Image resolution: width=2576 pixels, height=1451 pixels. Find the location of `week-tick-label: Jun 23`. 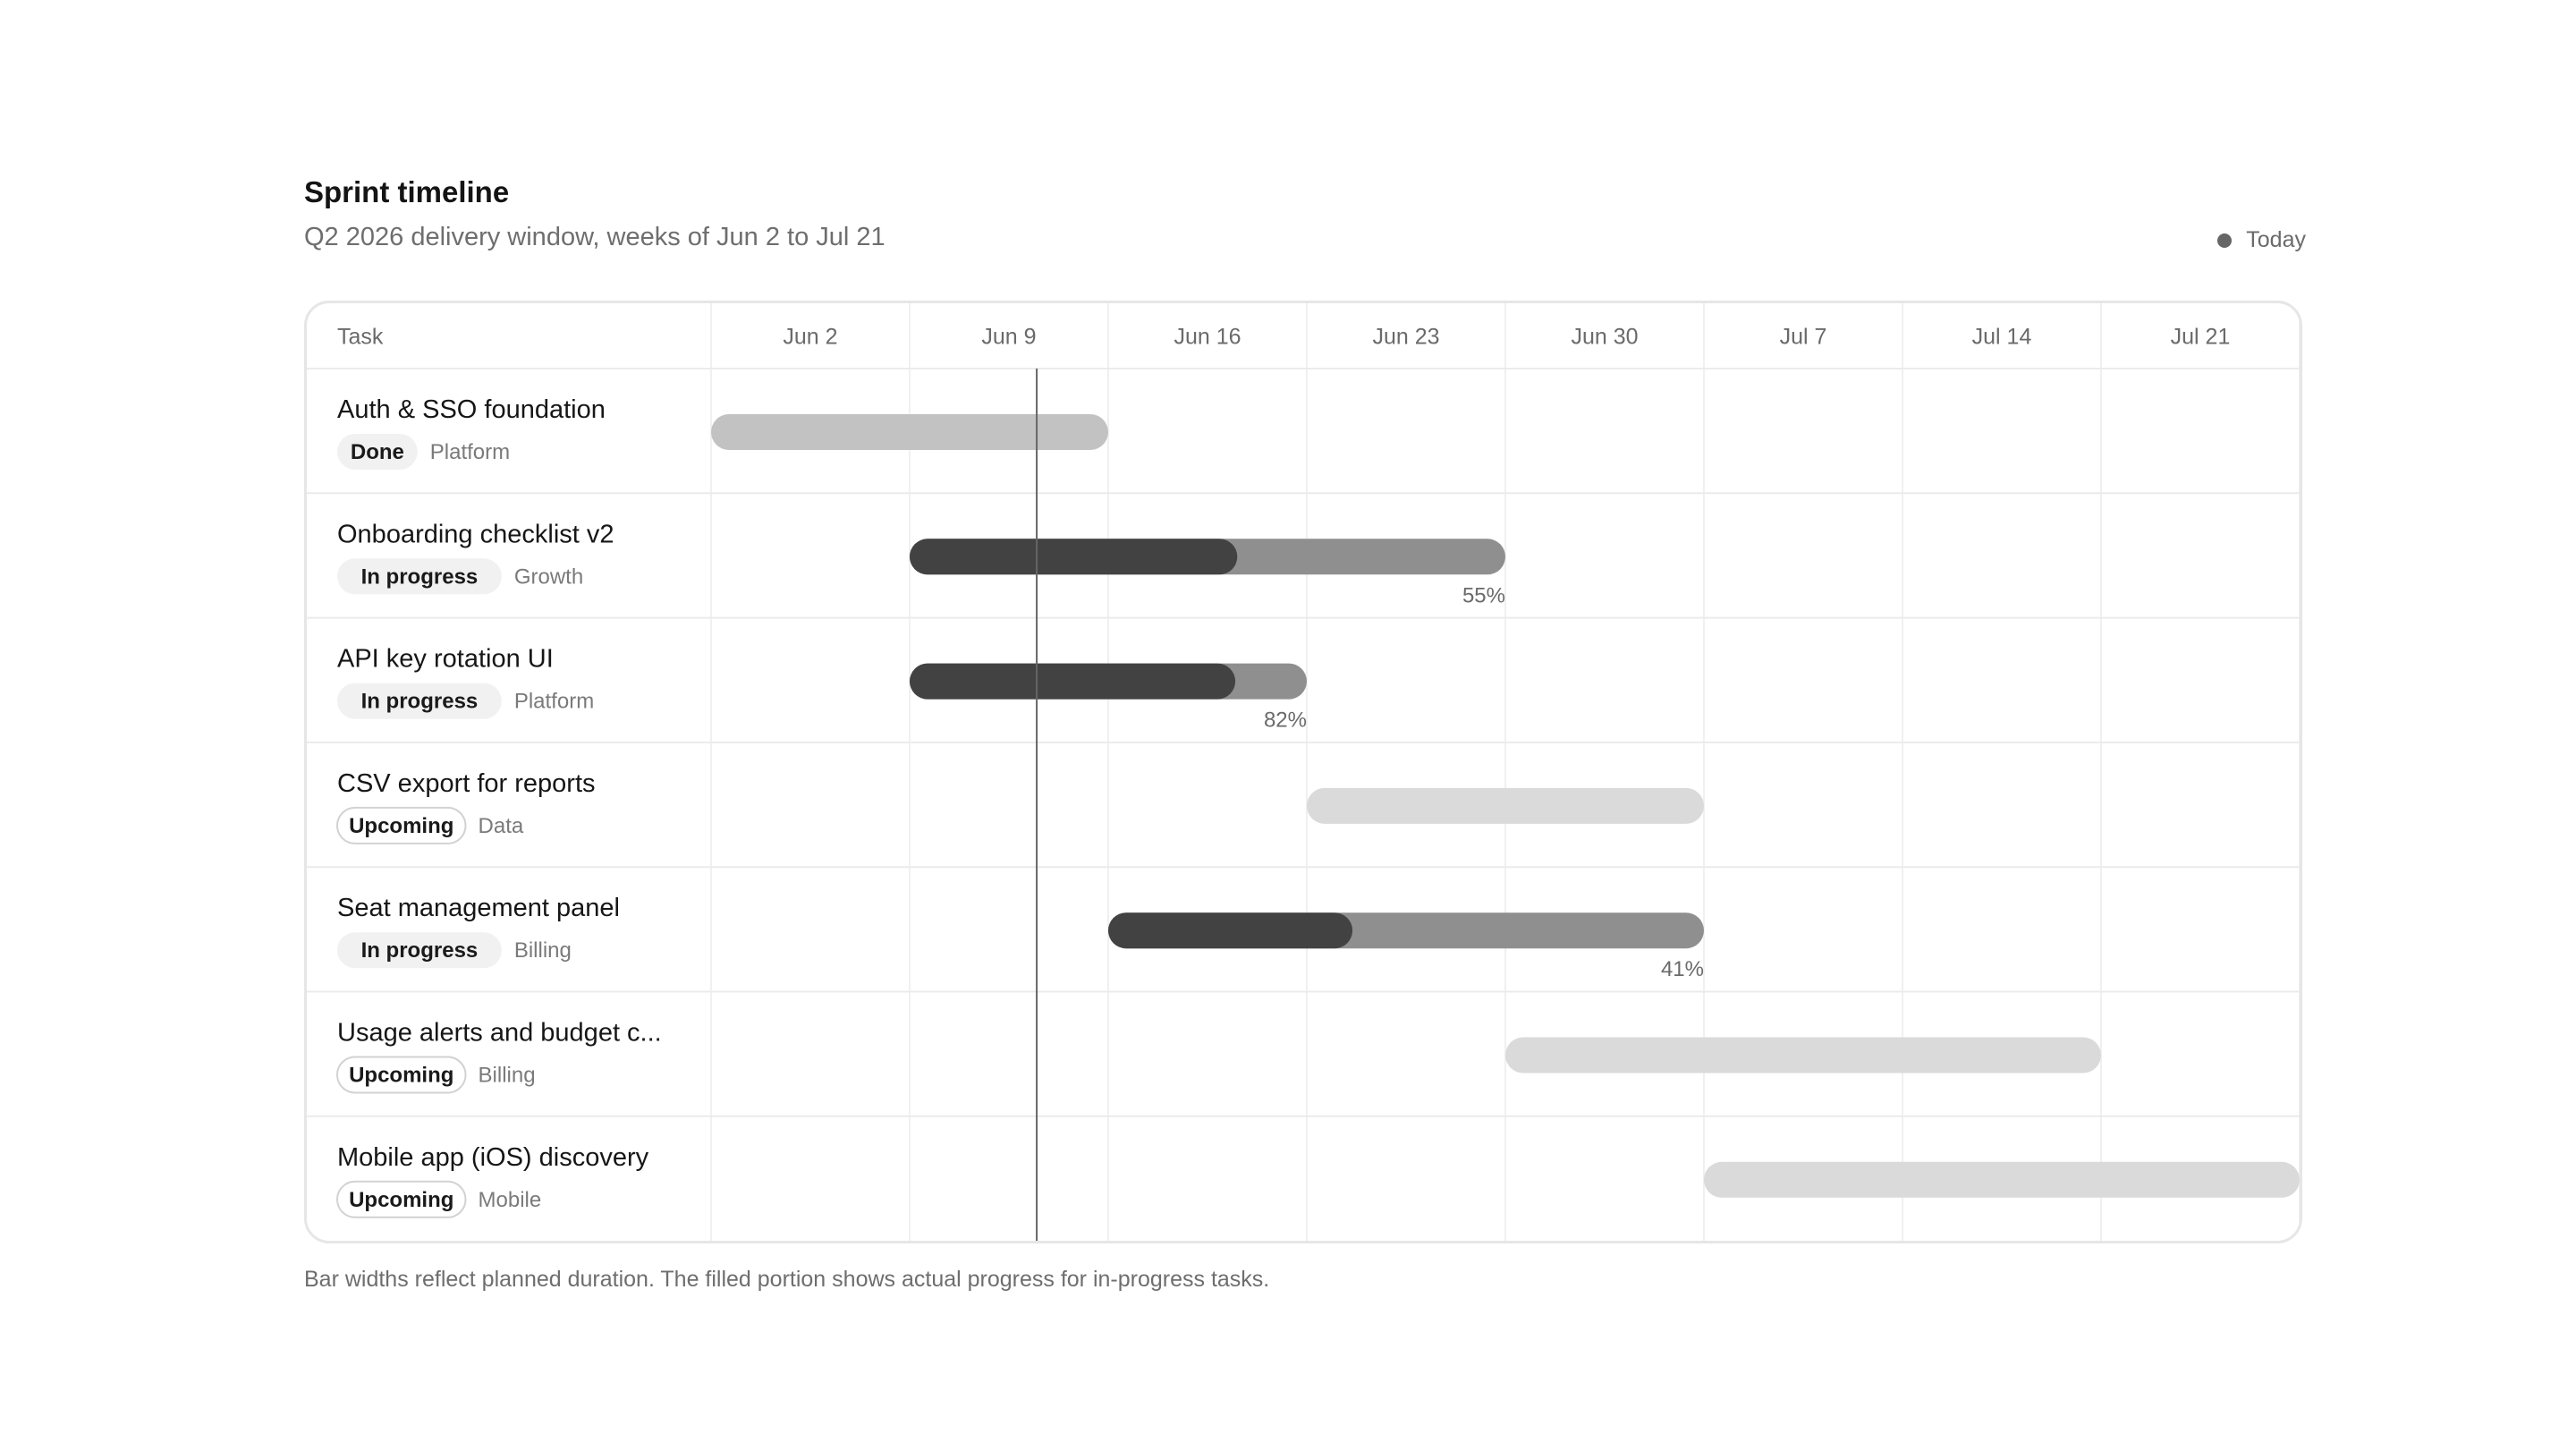

week-tick-label: Jun 23 is located at coordinates (1405, 337).